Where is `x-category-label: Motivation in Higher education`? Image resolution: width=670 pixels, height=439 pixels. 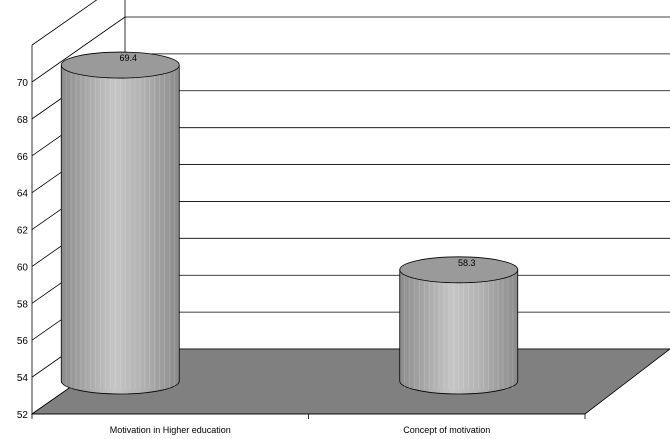
x-category-label: Motivation in Higher education is located at coordinates (170, 430).